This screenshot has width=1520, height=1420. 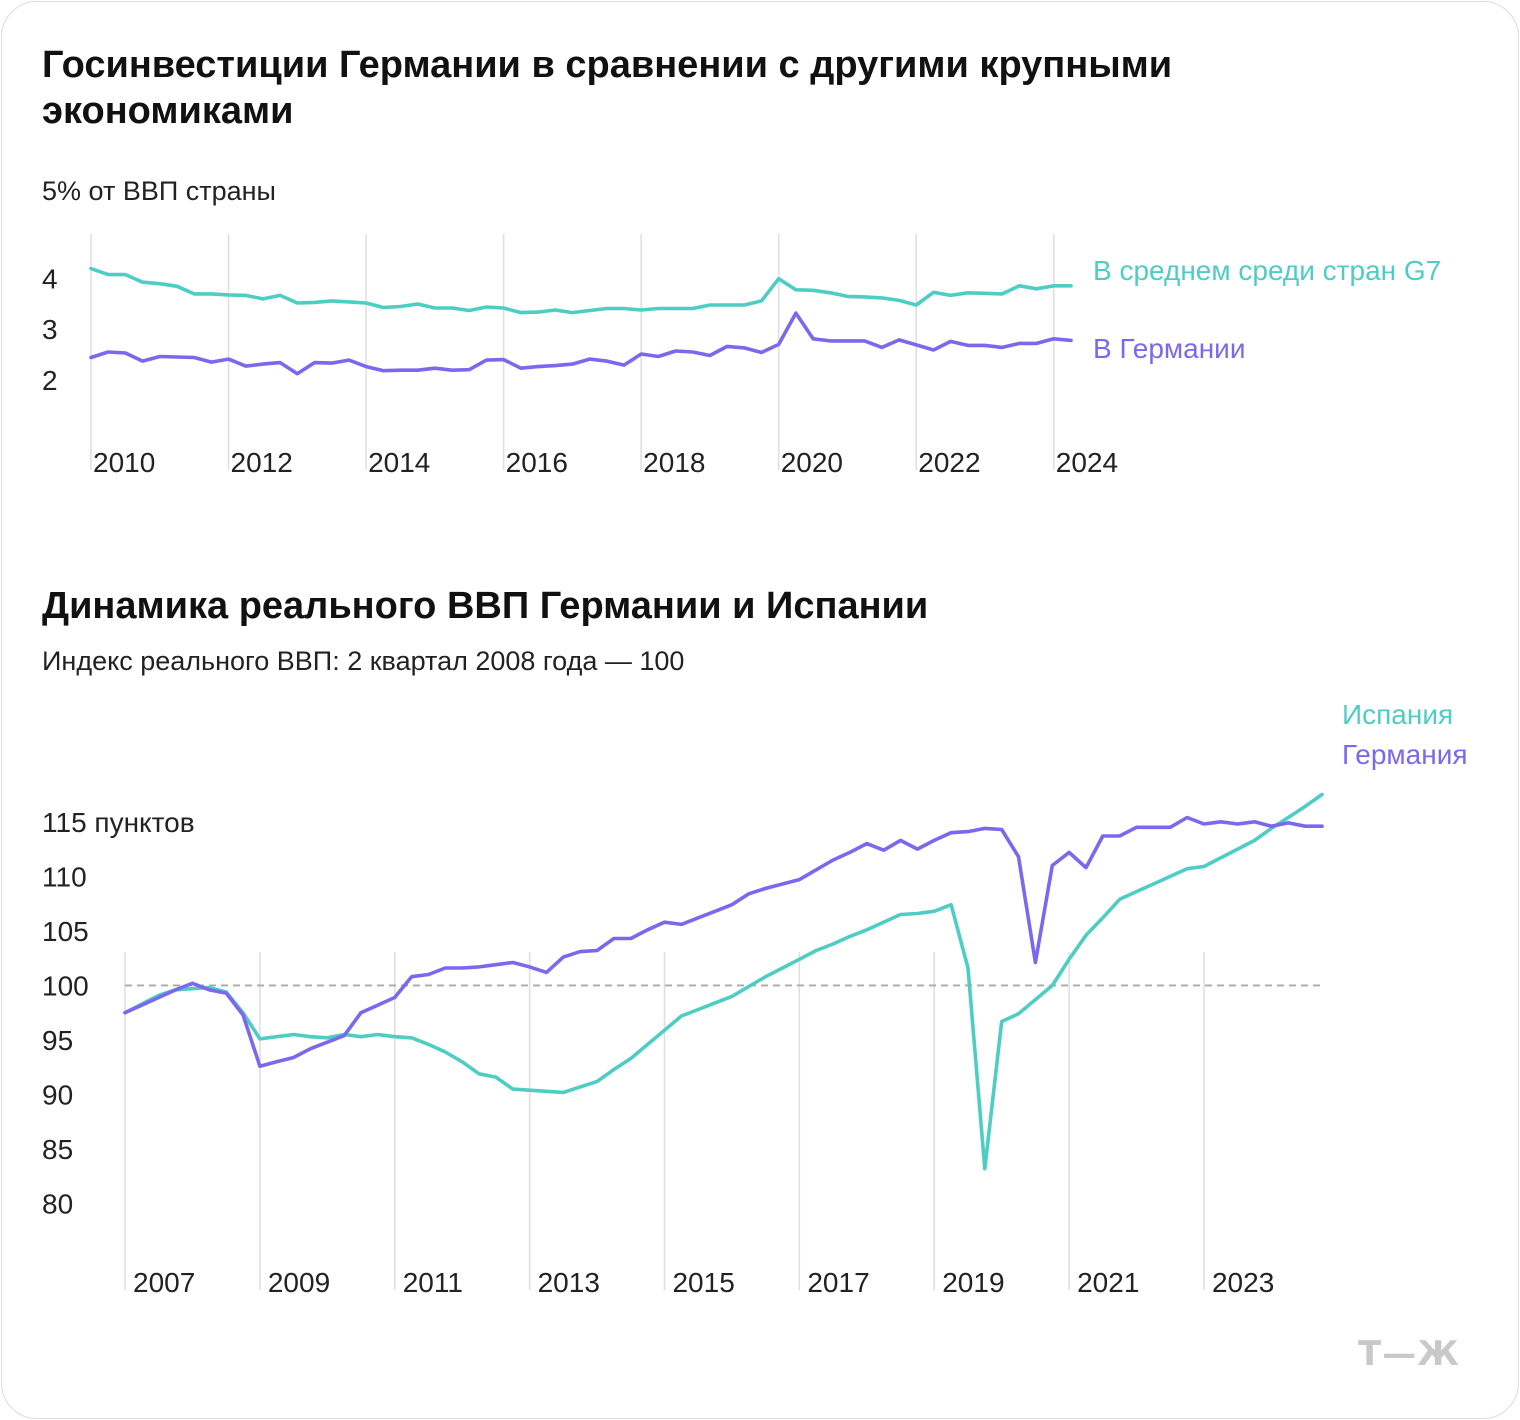 I want to click on chart1-series-label-germany: В Германии, so click(x=1169, y=348).